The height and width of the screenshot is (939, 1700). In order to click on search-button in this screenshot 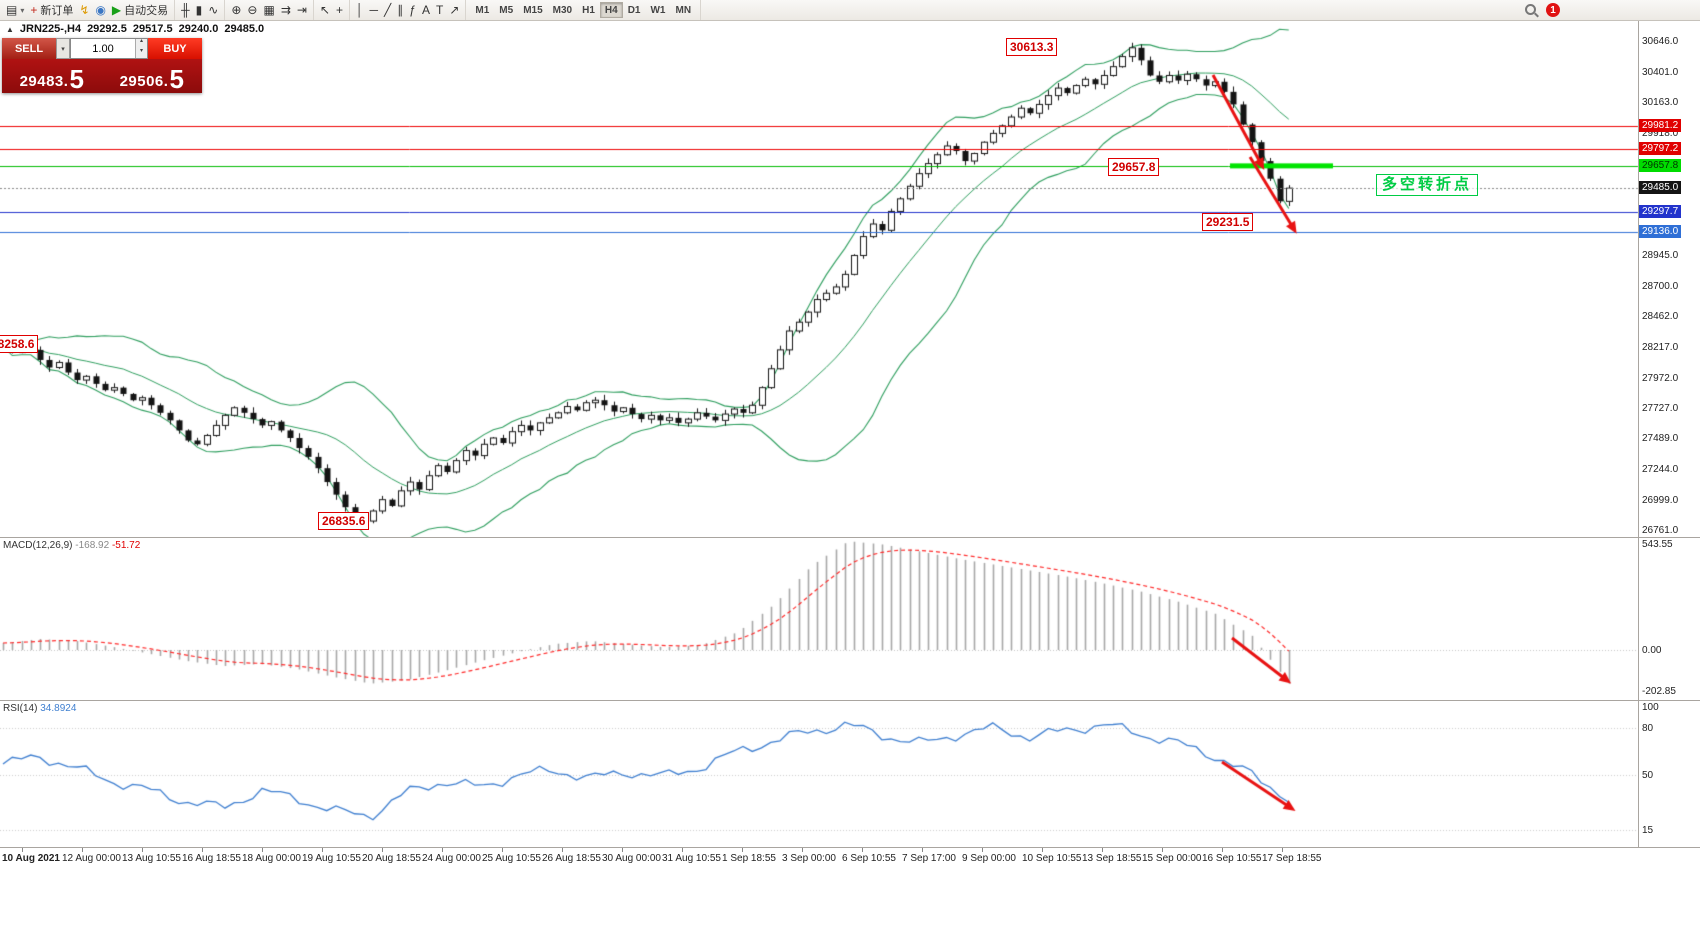, I will do `click(1531, 10)`.